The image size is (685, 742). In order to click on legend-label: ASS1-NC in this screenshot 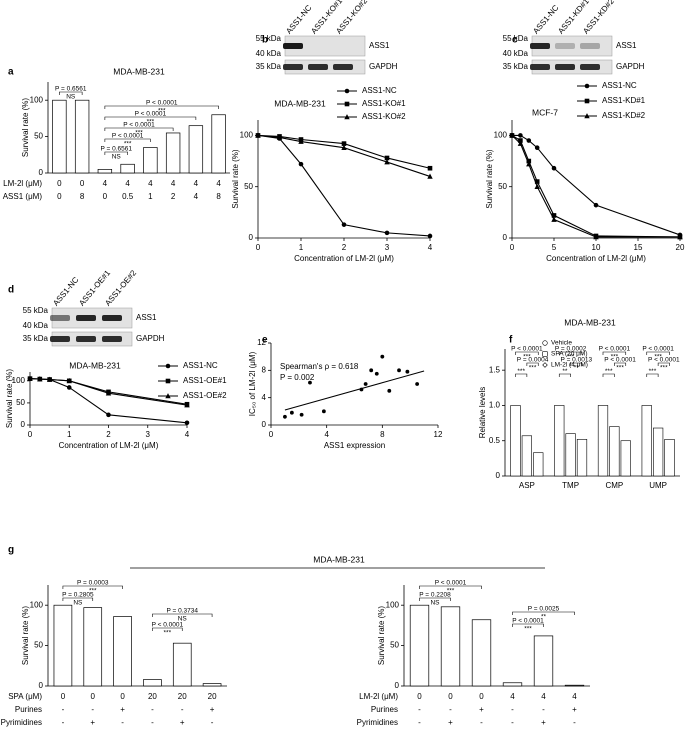, I will do `click(200, 365)`.